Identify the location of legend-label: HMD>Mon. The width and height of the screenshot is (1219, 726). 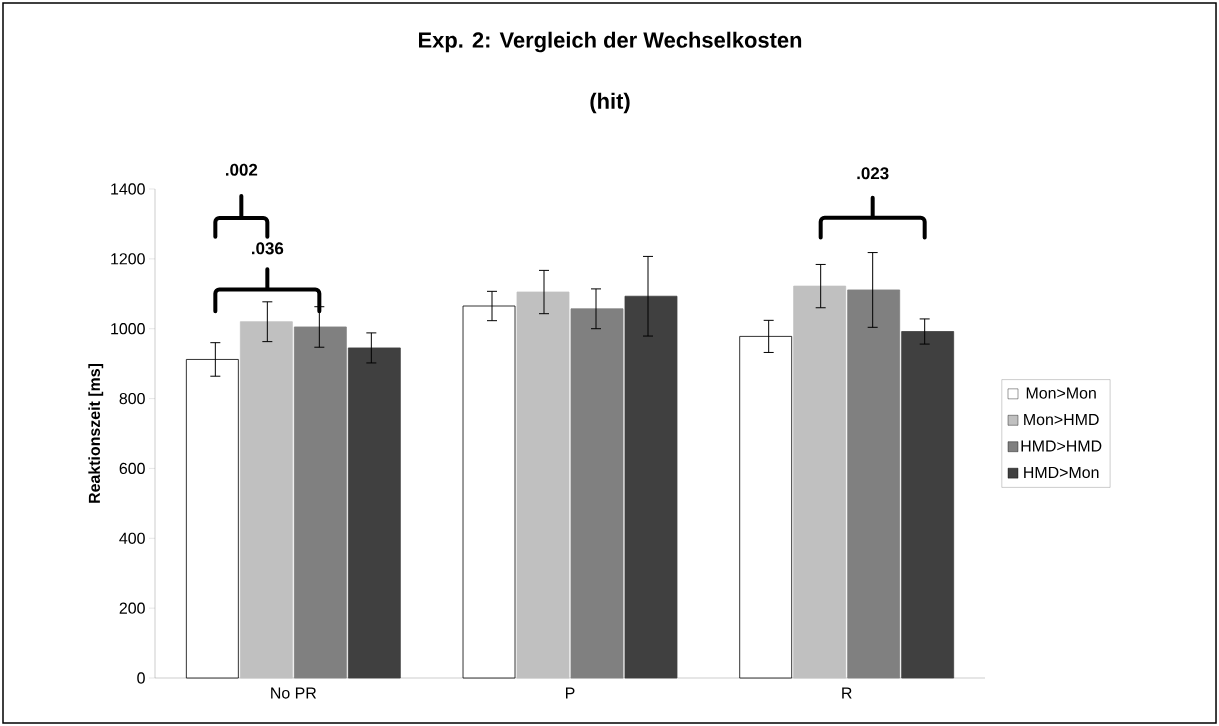
(1061, 472).